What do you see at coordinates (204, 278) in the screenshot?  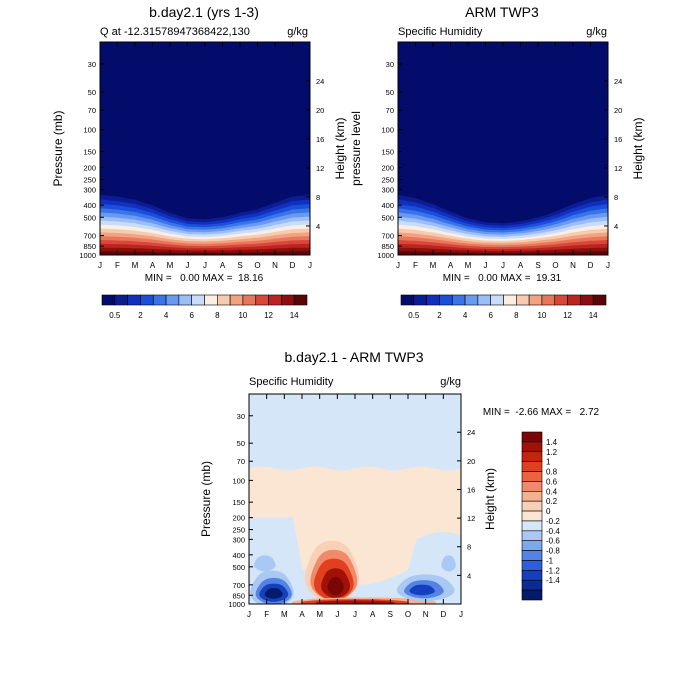 I see `panel-model-stats: MIN = 0.00 MAX = 18.16` at bounding box center [204, 278].